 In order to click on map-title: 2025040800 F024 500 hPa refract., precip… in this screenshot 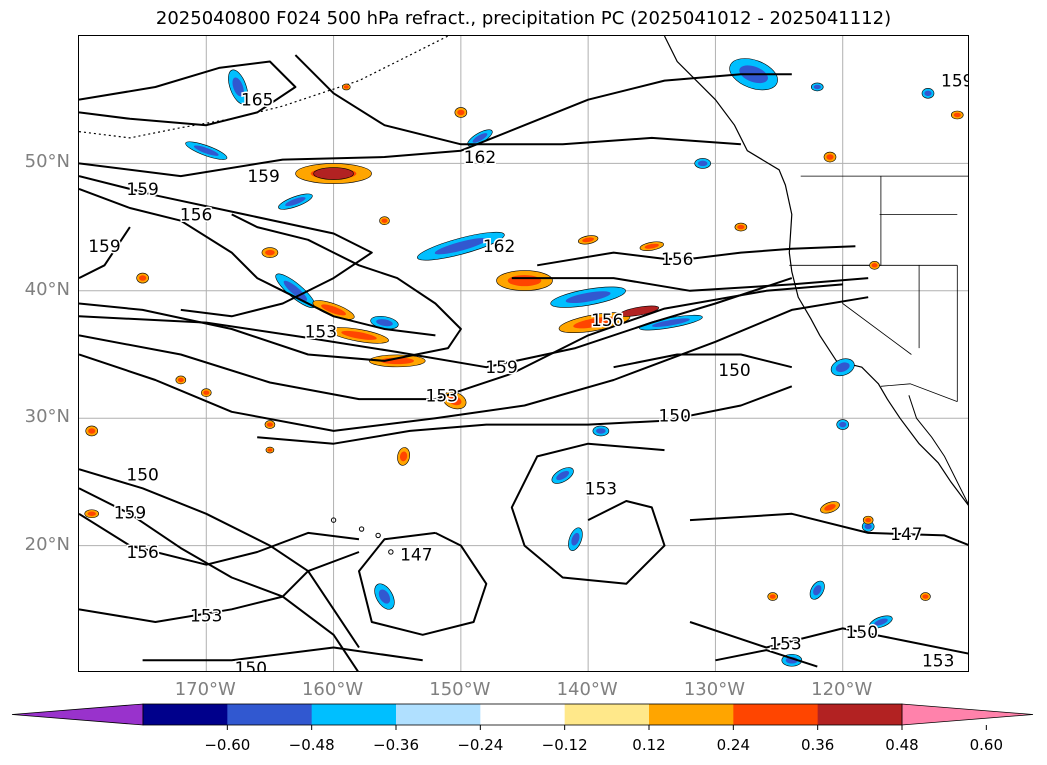, I will do `click(523, 18)`.